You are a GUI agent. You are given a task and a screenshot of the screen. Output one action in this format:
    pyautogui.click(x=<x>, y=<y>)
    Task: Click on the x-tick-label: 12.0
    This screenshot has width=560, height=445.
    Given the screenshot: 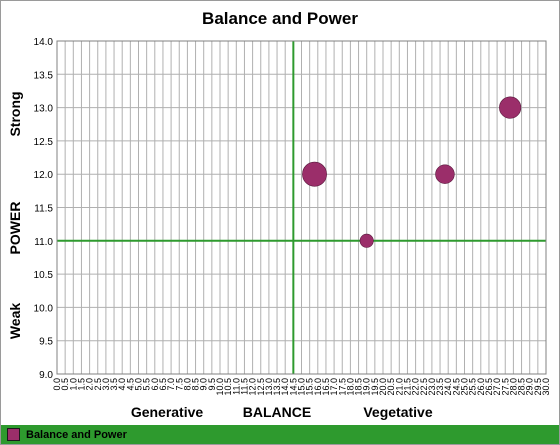 What is the action you would take?
    pyautogui.click(x=253, y=387)
    